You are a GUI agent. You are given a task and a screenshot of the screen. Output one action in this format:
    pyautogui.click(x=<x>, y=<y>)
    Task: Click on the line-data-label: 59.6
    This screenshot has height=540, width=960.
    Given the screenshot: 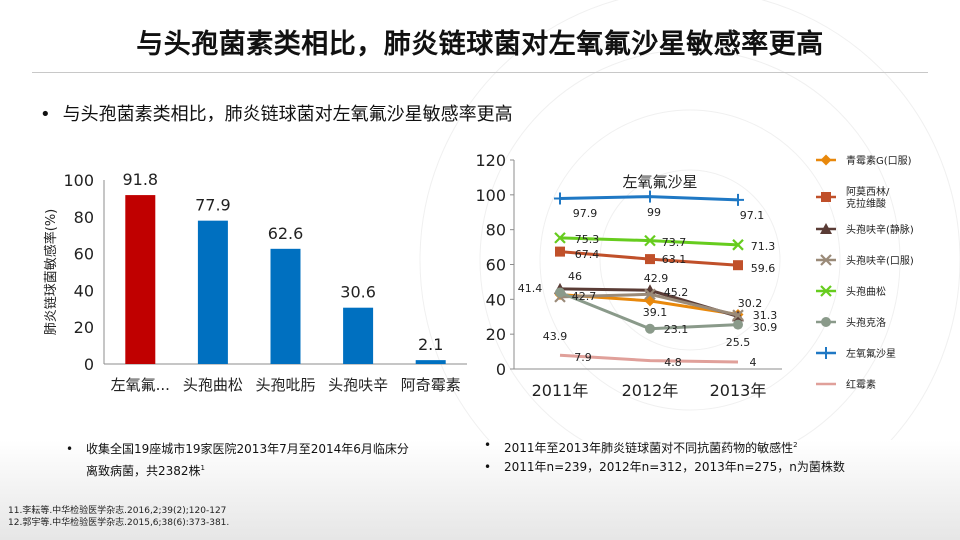 What is the action you would take?
    pyautogui.click(x=763, y=268)
    